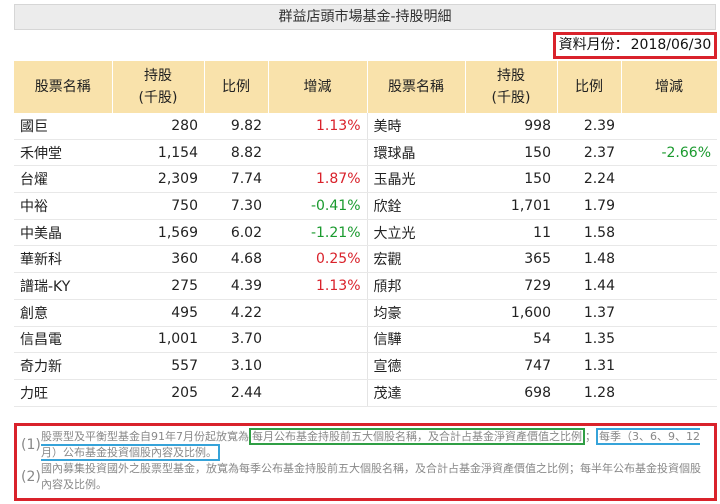 This screenshot has width=720, height=504. What do you see at coordinates (318, 179) in the screenshot?
I see `cell-change: 1.87%` at bounding box center [318, 179].